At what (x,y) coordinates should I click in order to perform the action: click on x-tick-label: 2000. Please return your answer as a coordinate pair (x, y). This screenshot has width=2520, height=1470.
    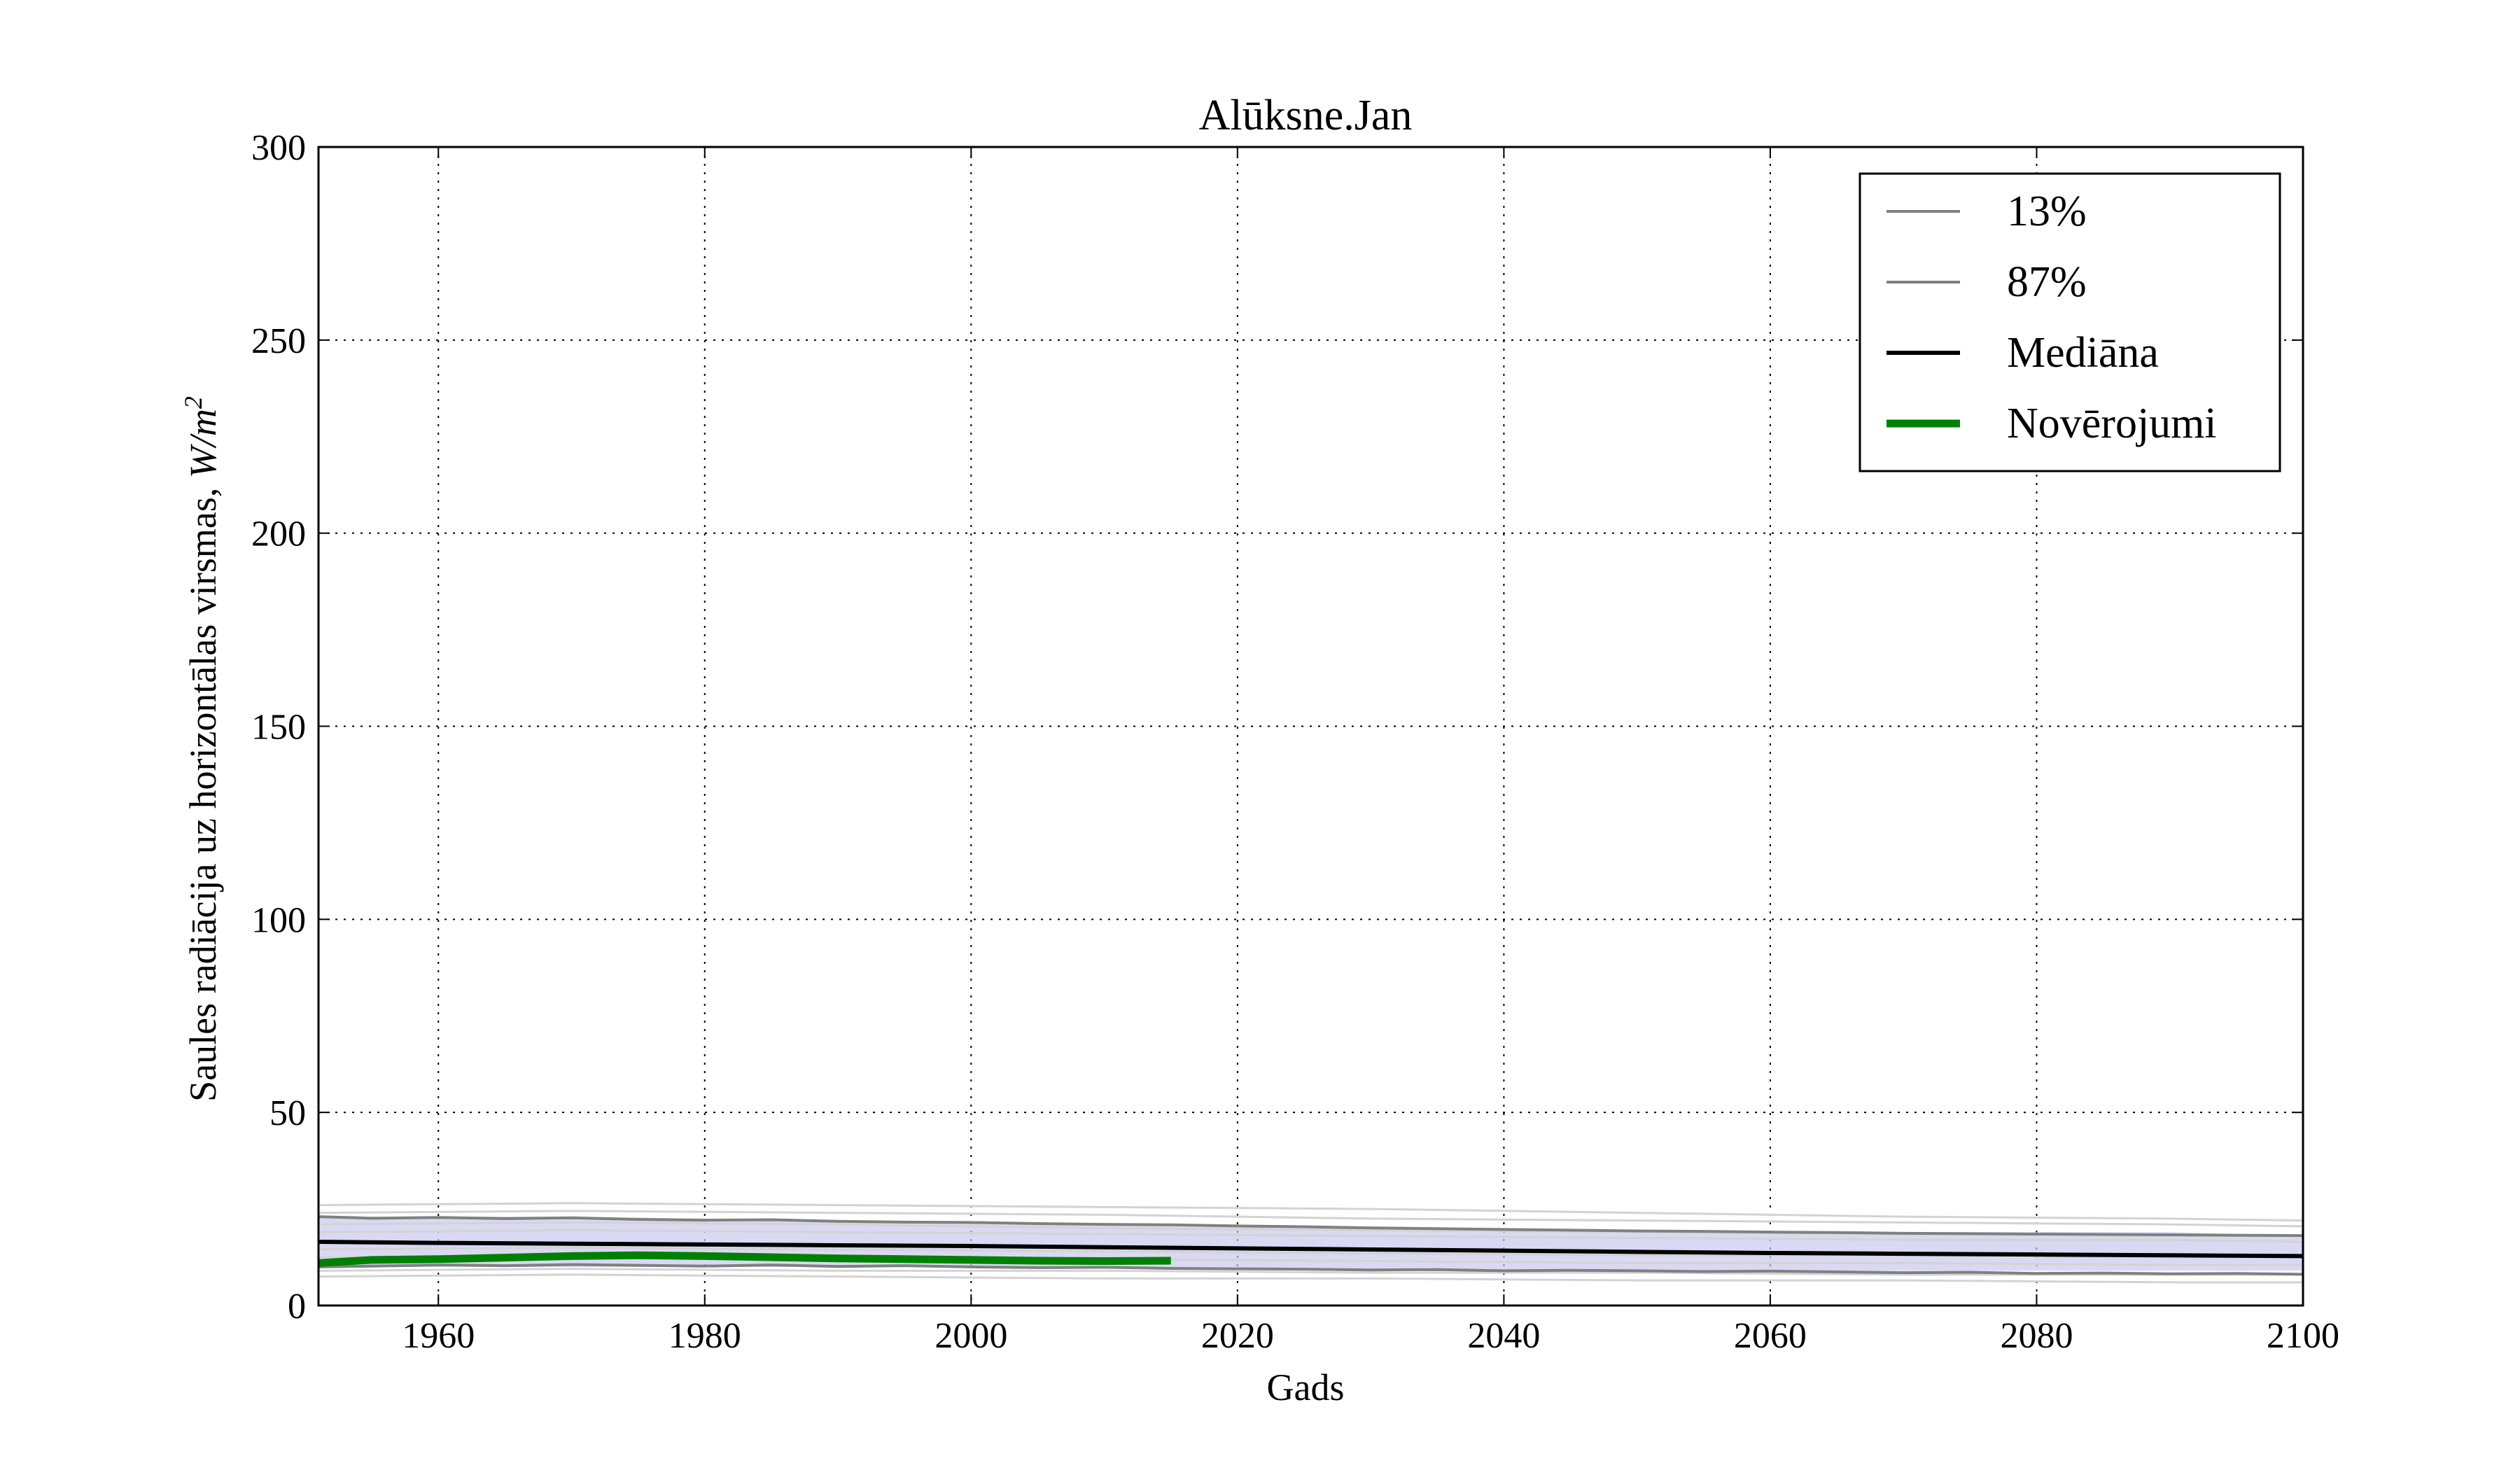
    Looking at the image, I should click on (970, 1336).